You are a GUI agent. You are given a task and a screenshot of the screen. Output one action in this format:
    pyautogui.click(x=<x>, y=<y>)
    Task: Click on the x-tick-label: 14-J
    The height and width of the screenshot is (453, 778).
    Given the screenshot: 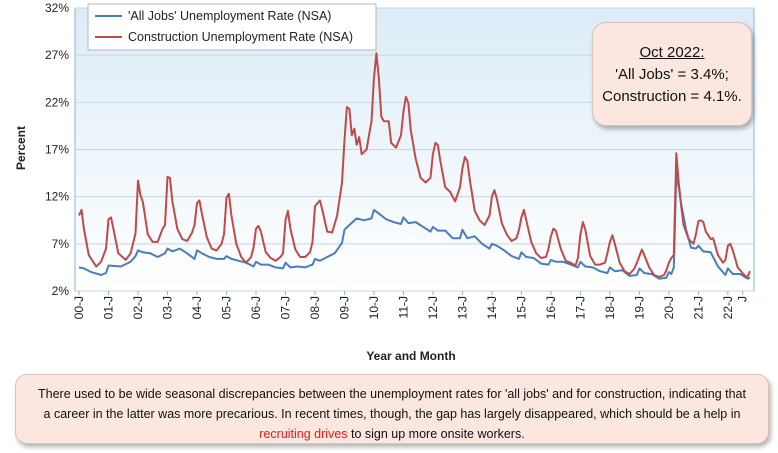 What is the action you would take?
    pyautogui.click(x=492, y=307)
    